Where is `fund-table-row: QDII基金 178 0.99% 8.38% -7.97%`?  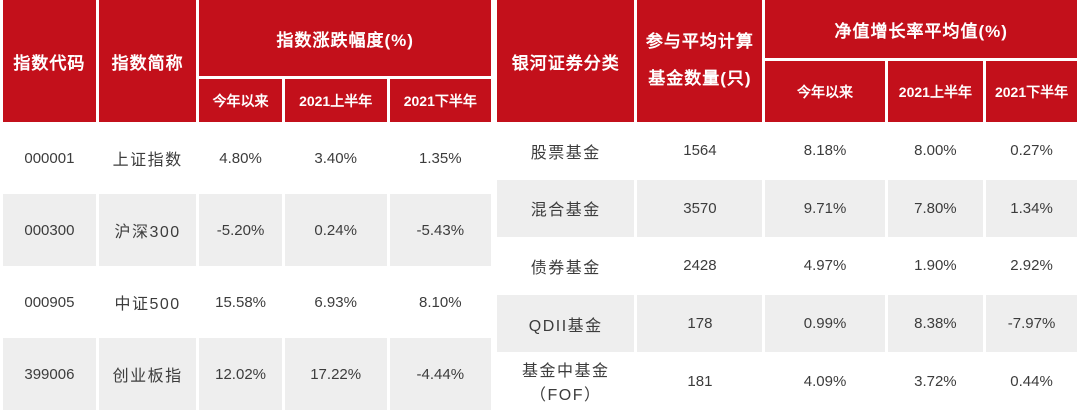 fund-table-row: QDII基金 178 0.99% 8.38% -7.97% is located at coordinates (787, 323).